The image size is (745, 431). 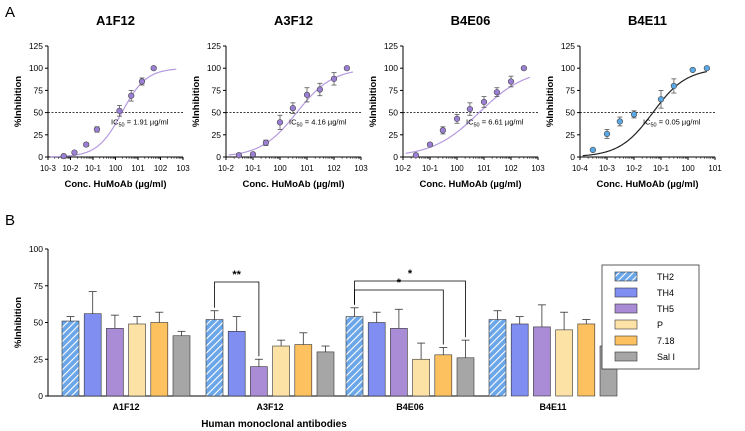 I want to click on x-tick-label: 10-4, so click(x=580, y=168).